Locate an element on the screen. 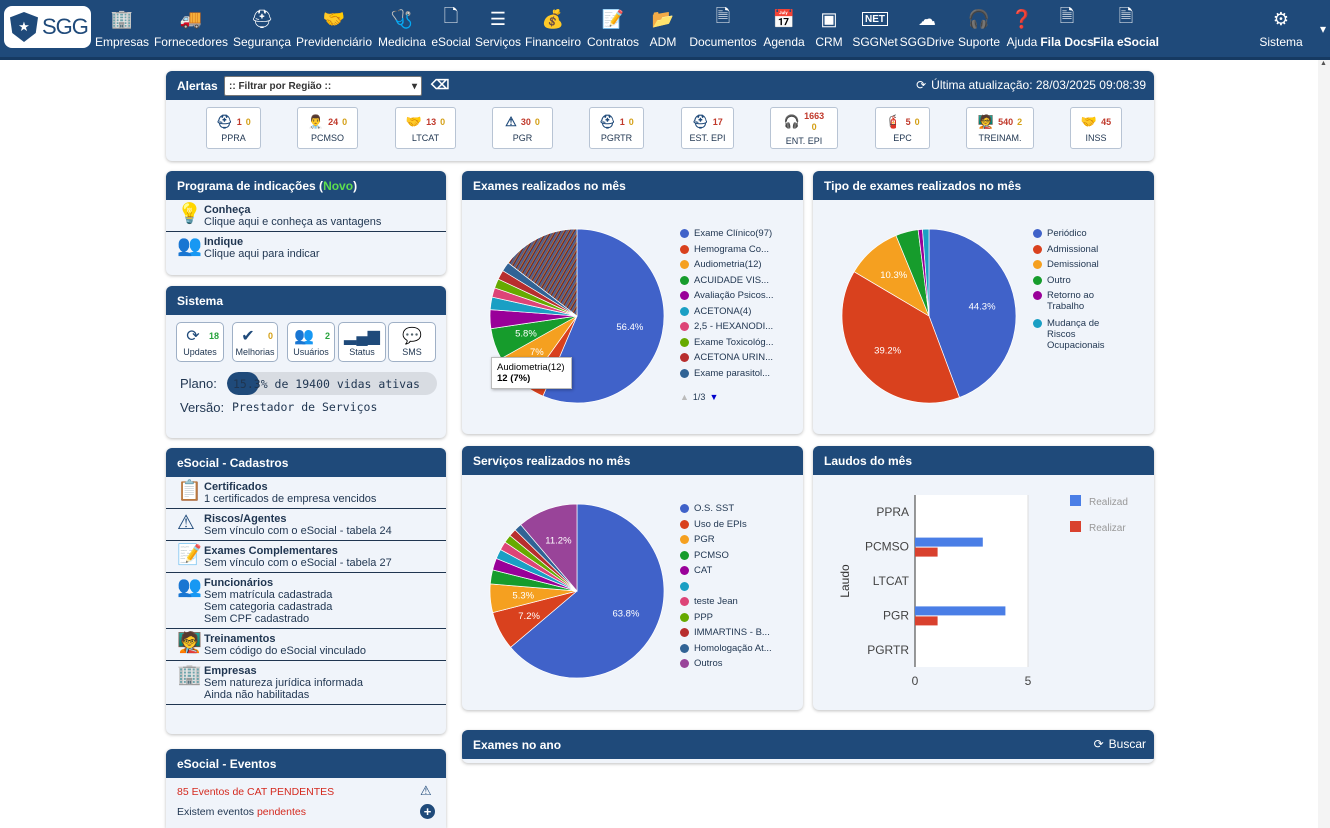 The height and width of the screenshot is (828, 1330). nav-item-ajuda: ❓ Ajuda is located at coordinates (1022, 29).